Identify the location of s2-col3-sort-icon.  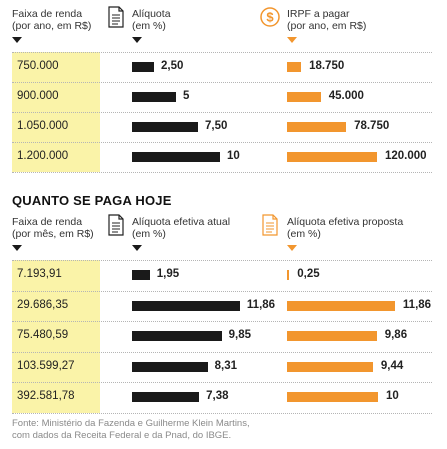
(292, 248).